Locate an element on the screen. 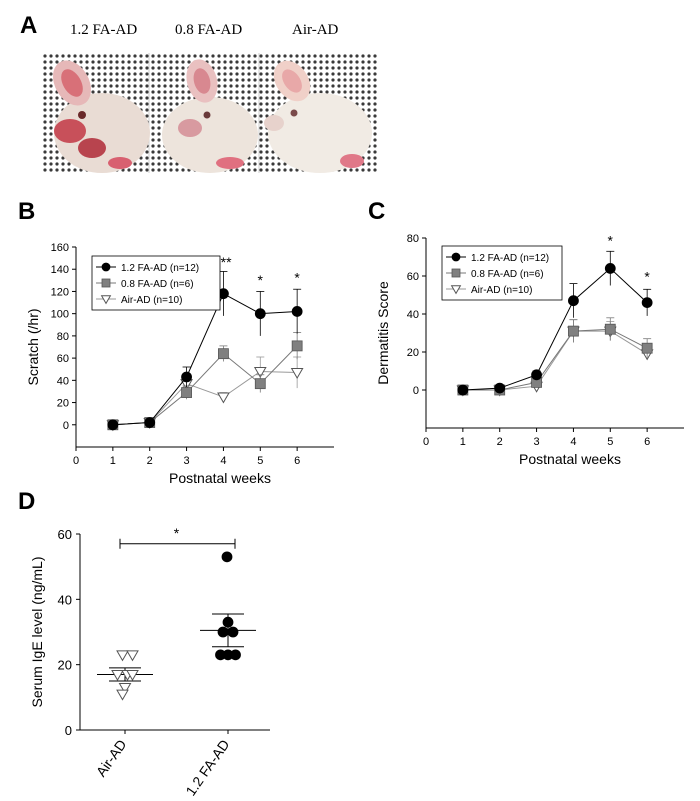 This screenshot has width=700, height=801. panel-letter-c: C is located at coordinates (377, 211).